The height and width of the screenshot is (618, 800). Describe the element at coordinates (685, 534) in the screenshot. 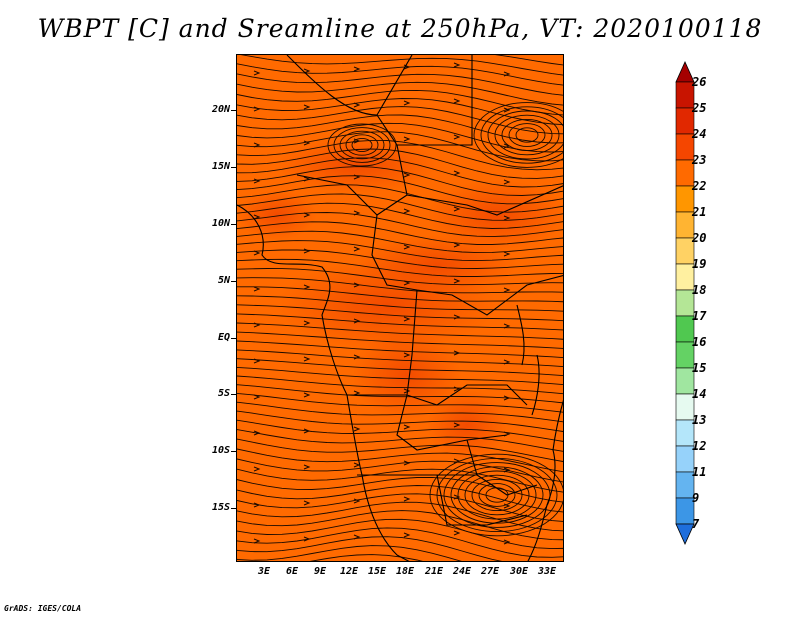

I see `colorbar-bottom-arrow` at that location.